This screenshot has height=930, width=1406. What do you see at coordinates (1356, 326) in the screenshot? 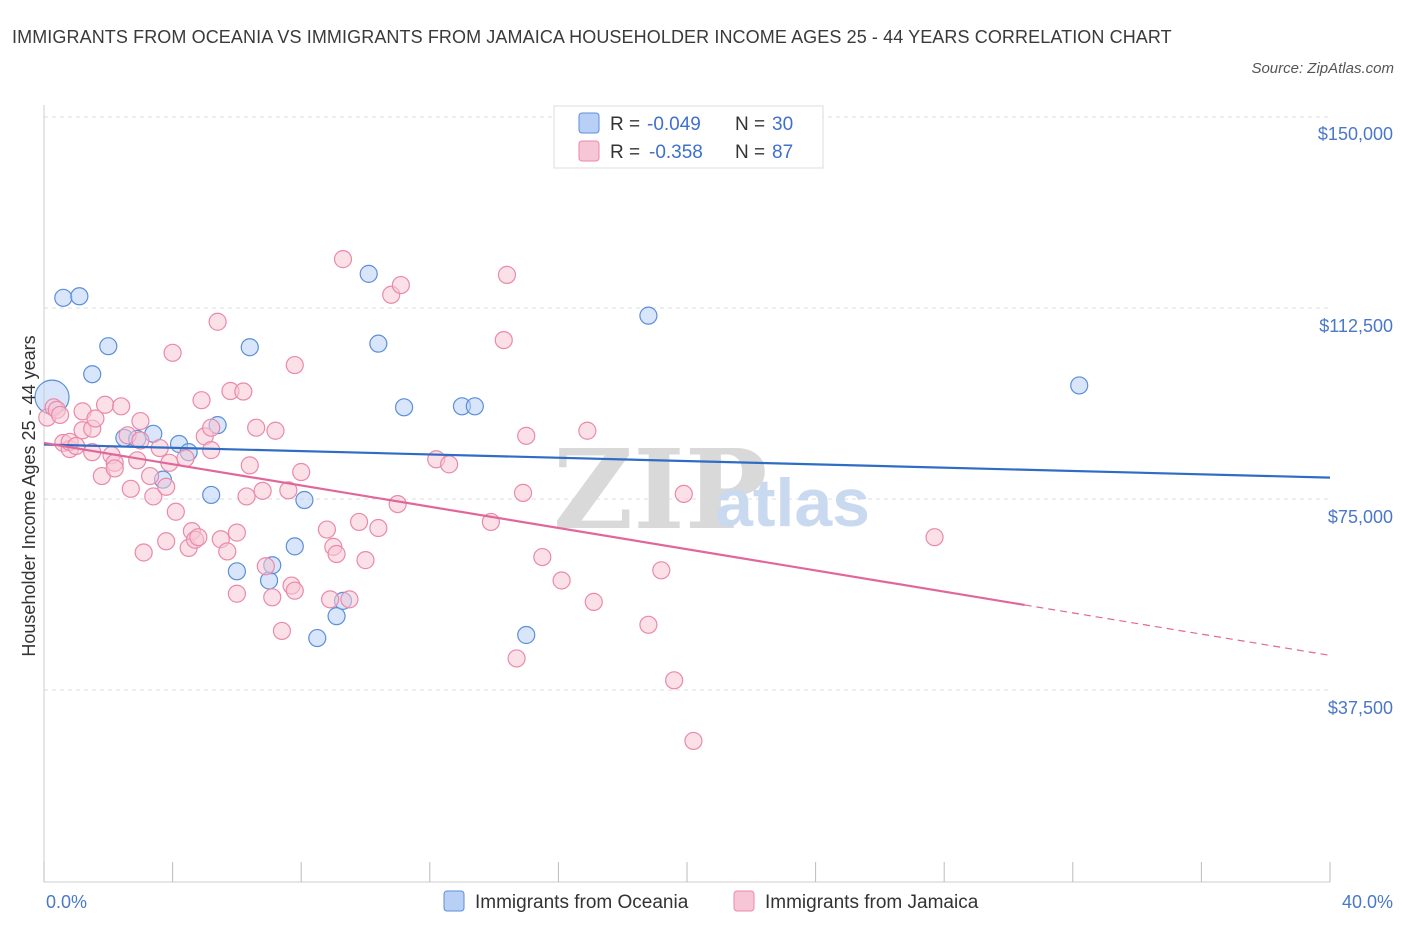
I see `y-tick-label-112500: $112,500` at bounding box center [1356, 326].